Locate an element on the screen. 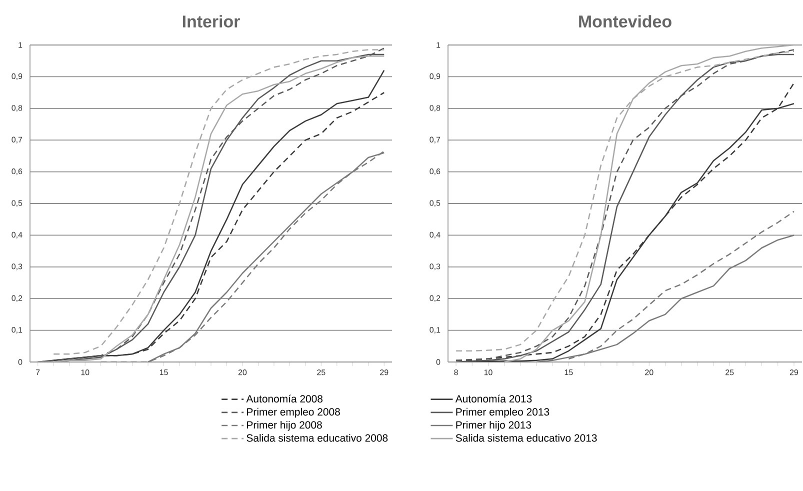  legend-label: Primer empleo 2013 is located at coordinates (503, 413).